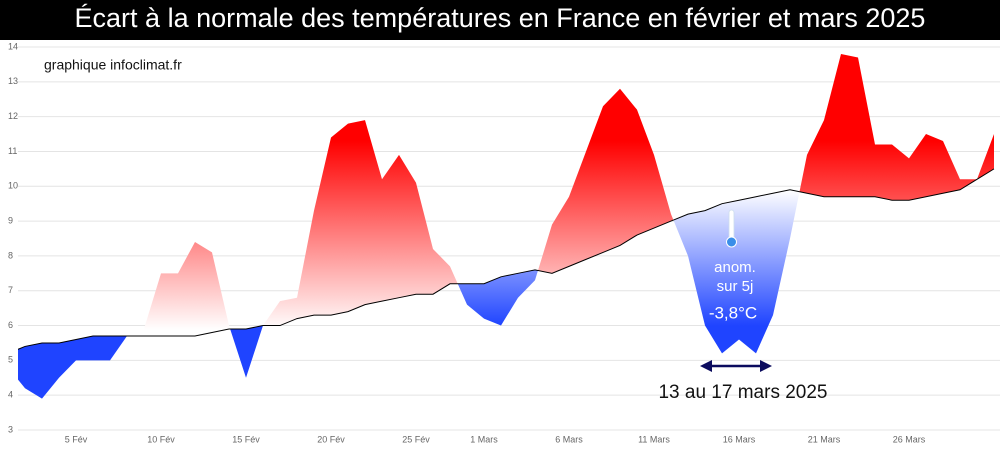 Image resolution: width=1000 pixels, height=461 pixels. What do you see at coordinates (10, 429) in the screenshot?
I see `y-tick-label: 3` at bounding box center [10, 429].